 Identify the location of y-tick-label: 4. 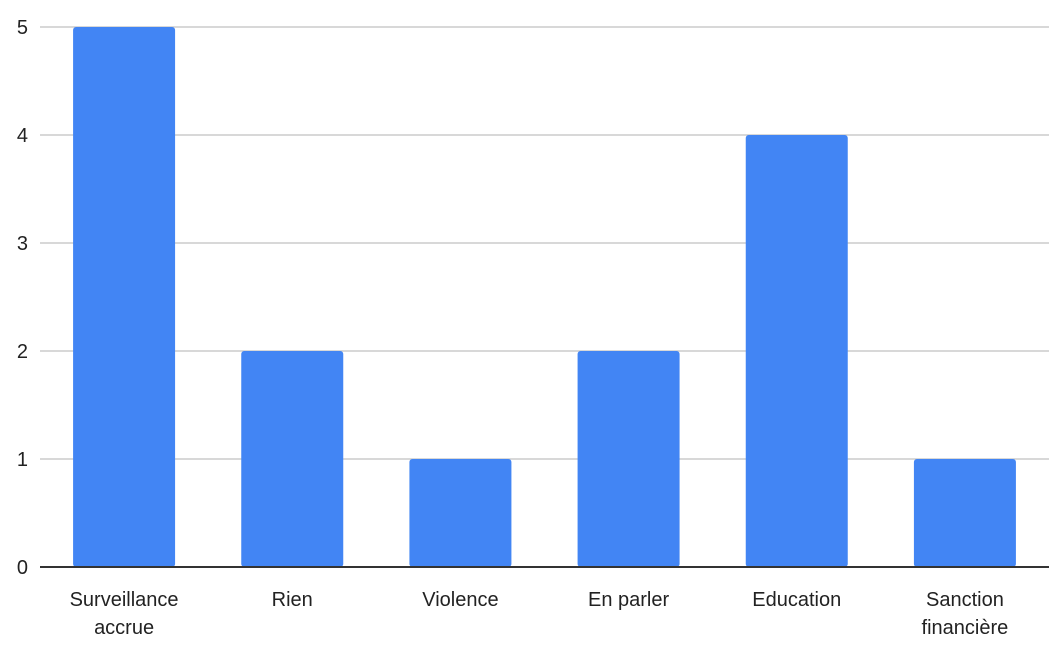
(22, 136).